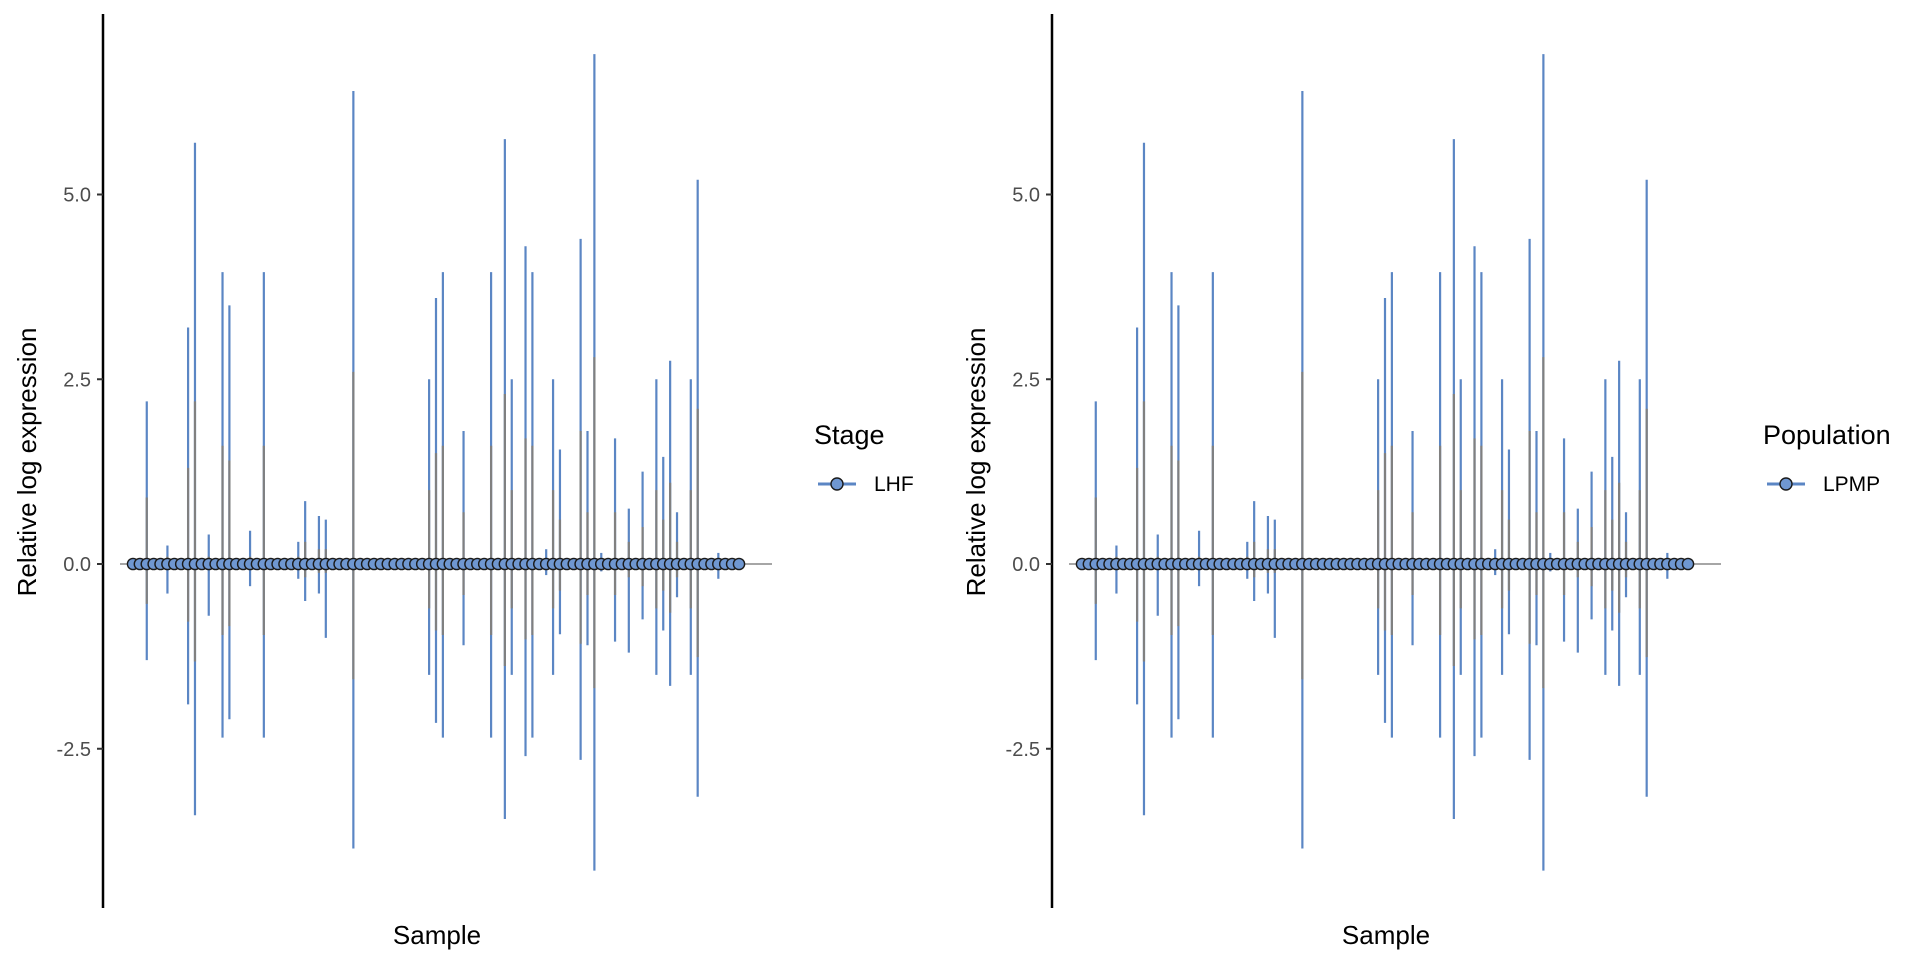  Describe the element at coordinates (1827, 458) in the screenshot. I see `legend: Population LPMP` at that location.